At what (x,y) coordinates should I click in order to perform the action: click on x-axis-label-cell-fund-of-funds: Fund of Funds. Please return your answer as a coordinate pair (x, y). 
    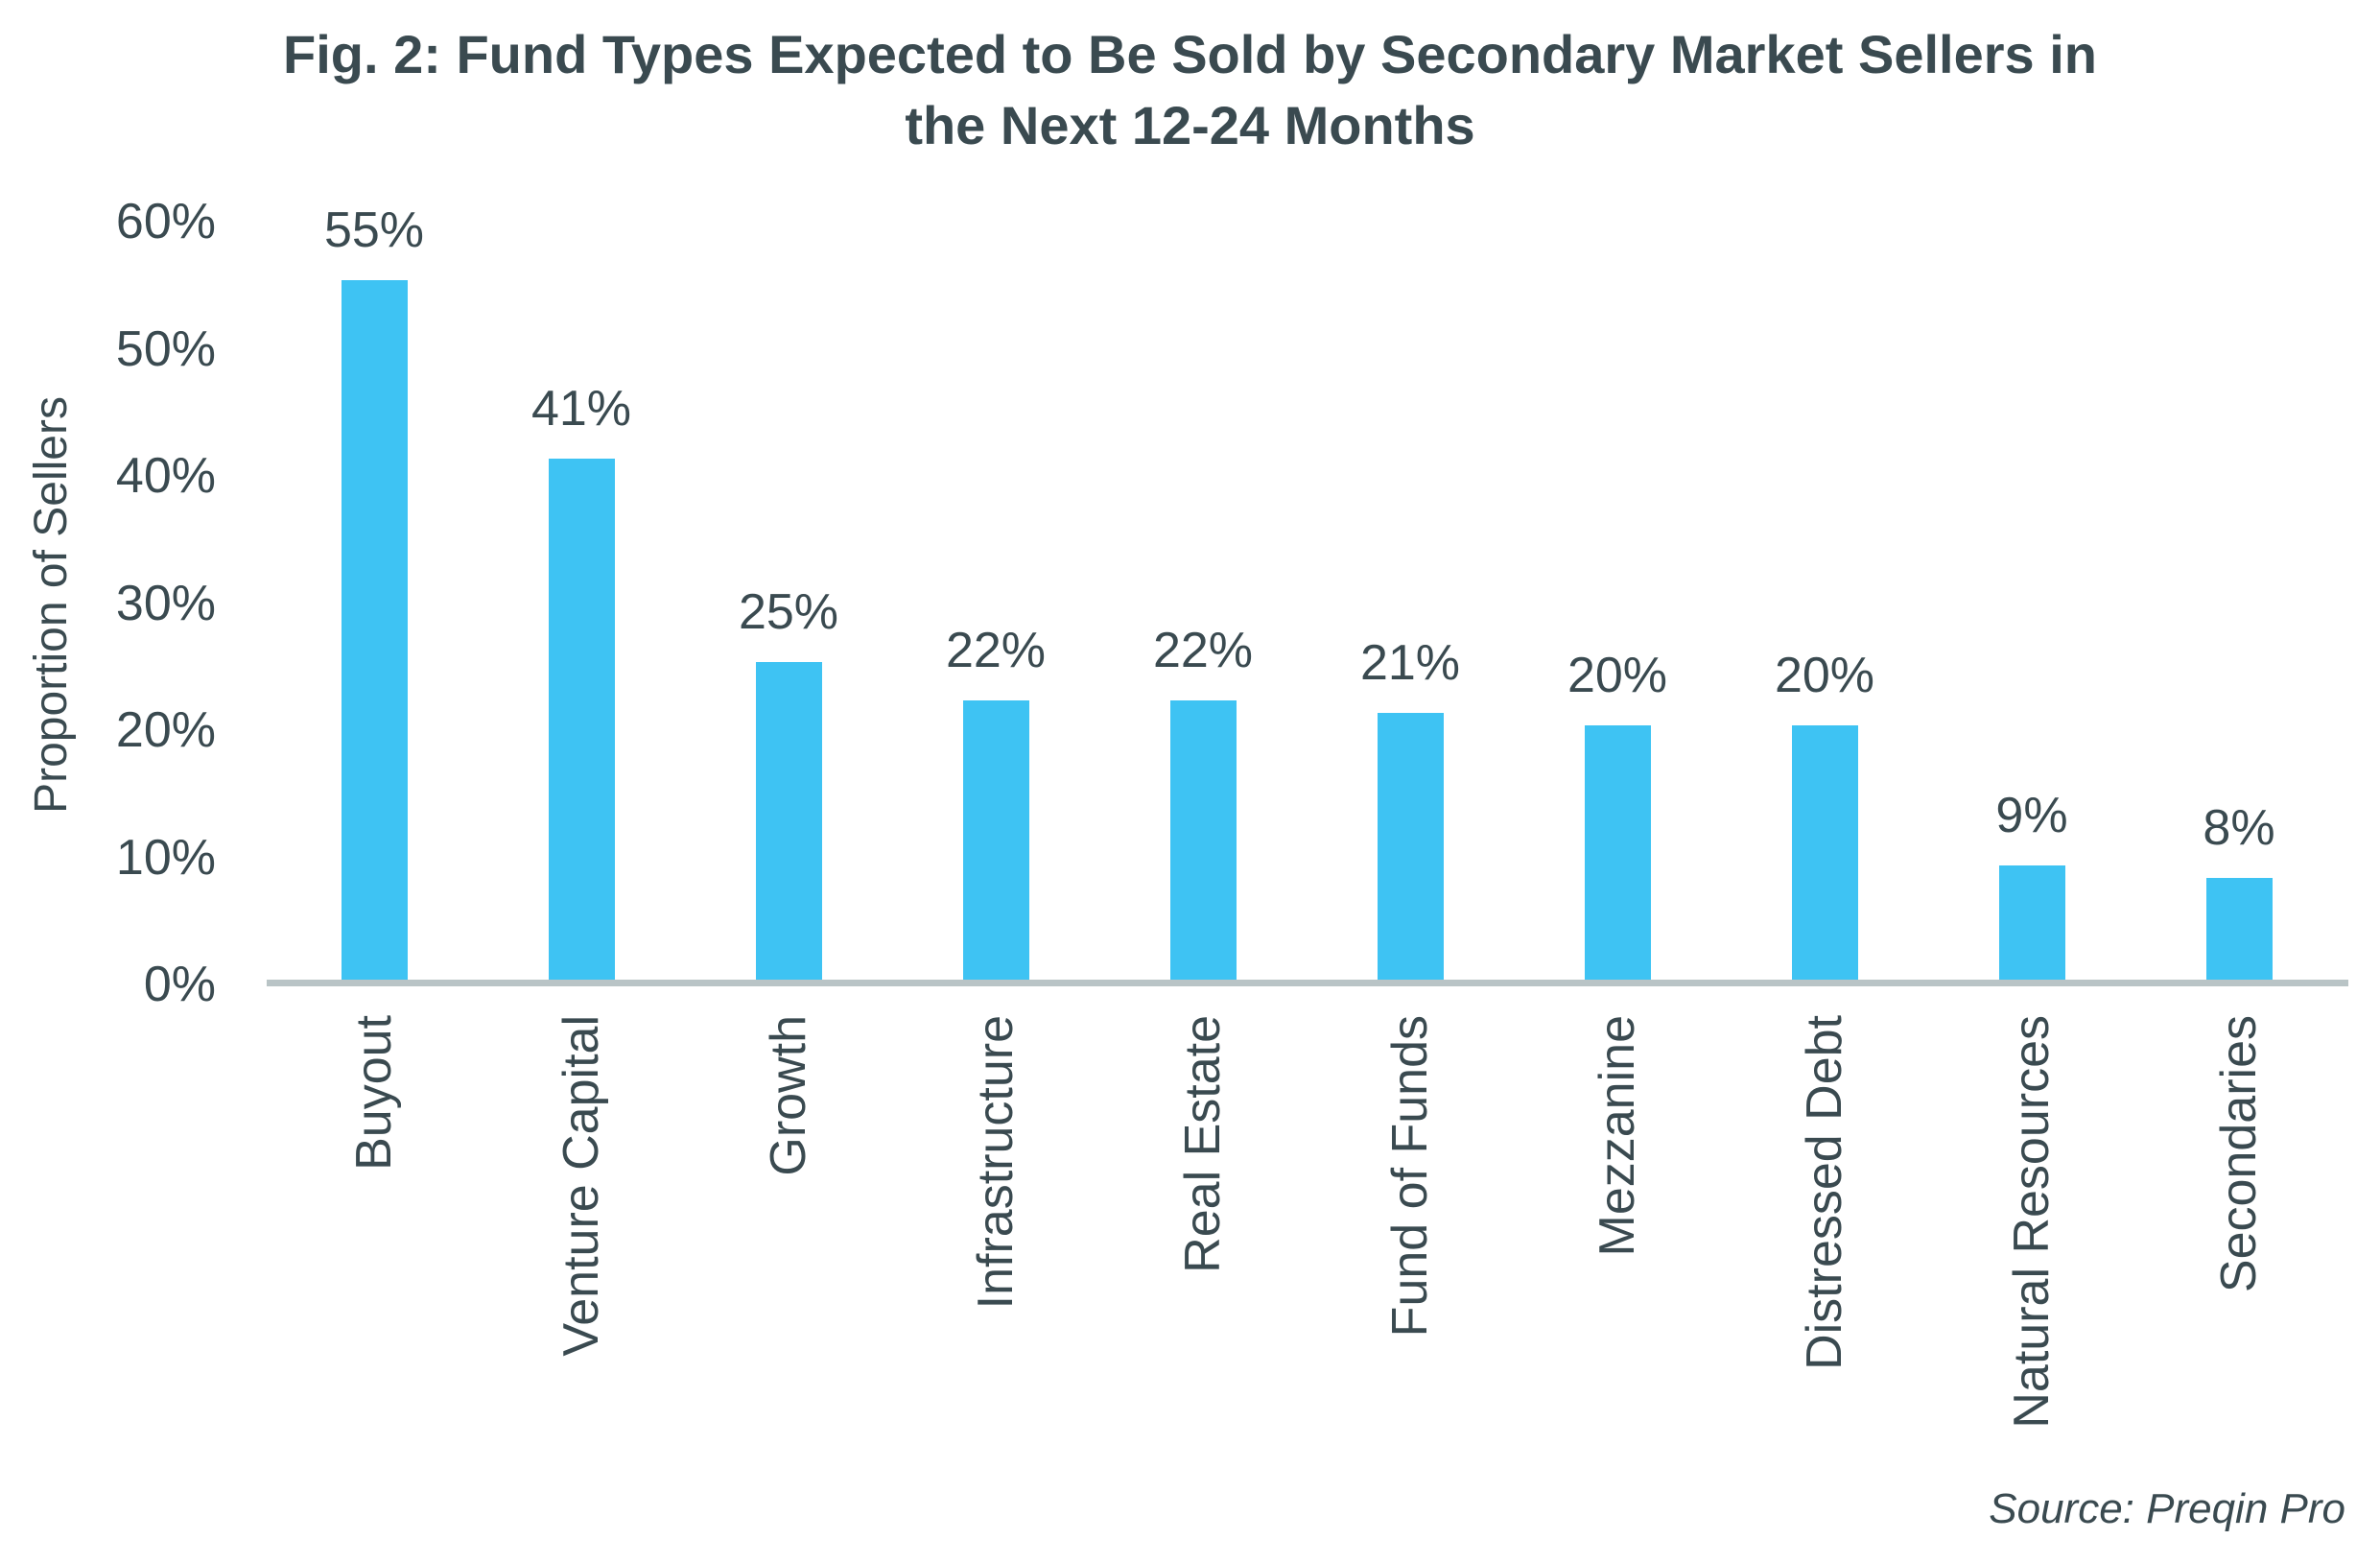
    Looking at the image, I should click on (1410, 1255).